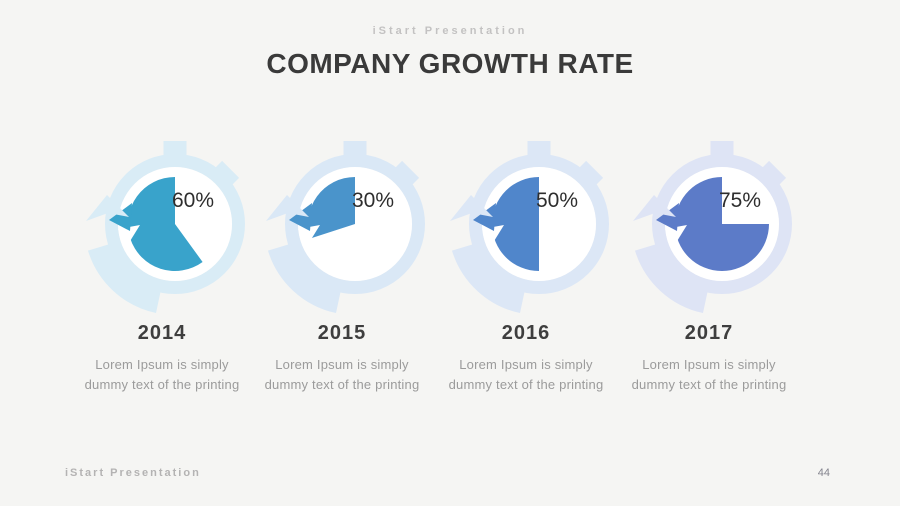  I want to click on gauge-percent: 60%, so click(193, 200).